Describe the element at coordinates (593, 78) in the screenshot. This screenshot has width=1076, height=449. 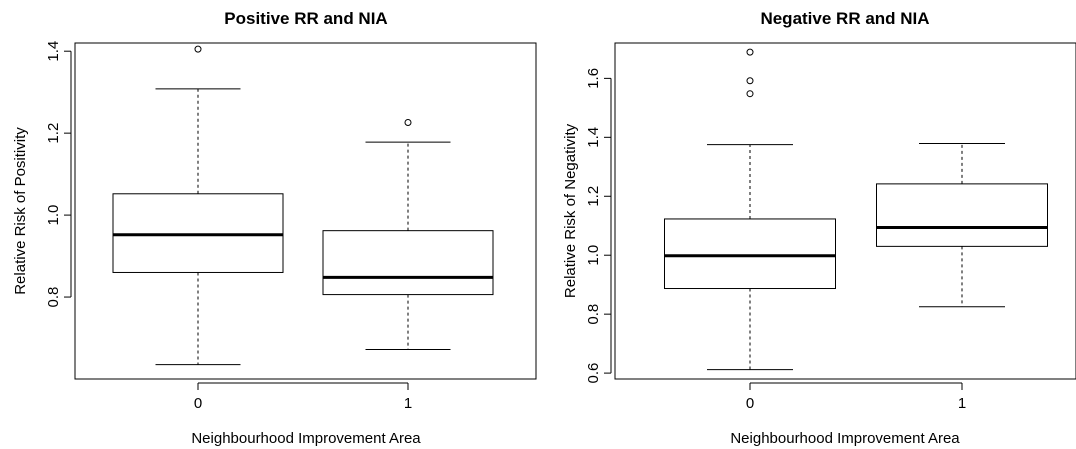
I see `y-tick-label: 1.6` at that location.